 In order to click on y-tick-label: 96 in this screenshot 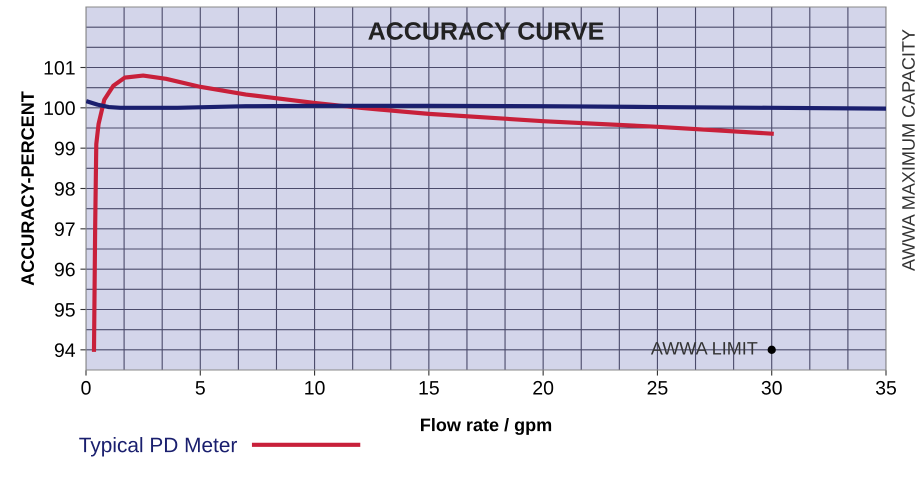, I will do `click(64, 269)`.